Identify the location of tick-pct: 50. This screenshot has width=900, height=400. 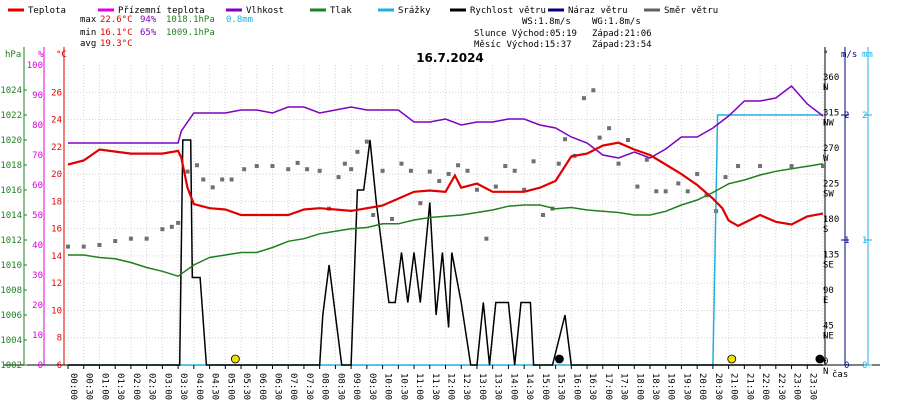
(37, 216).